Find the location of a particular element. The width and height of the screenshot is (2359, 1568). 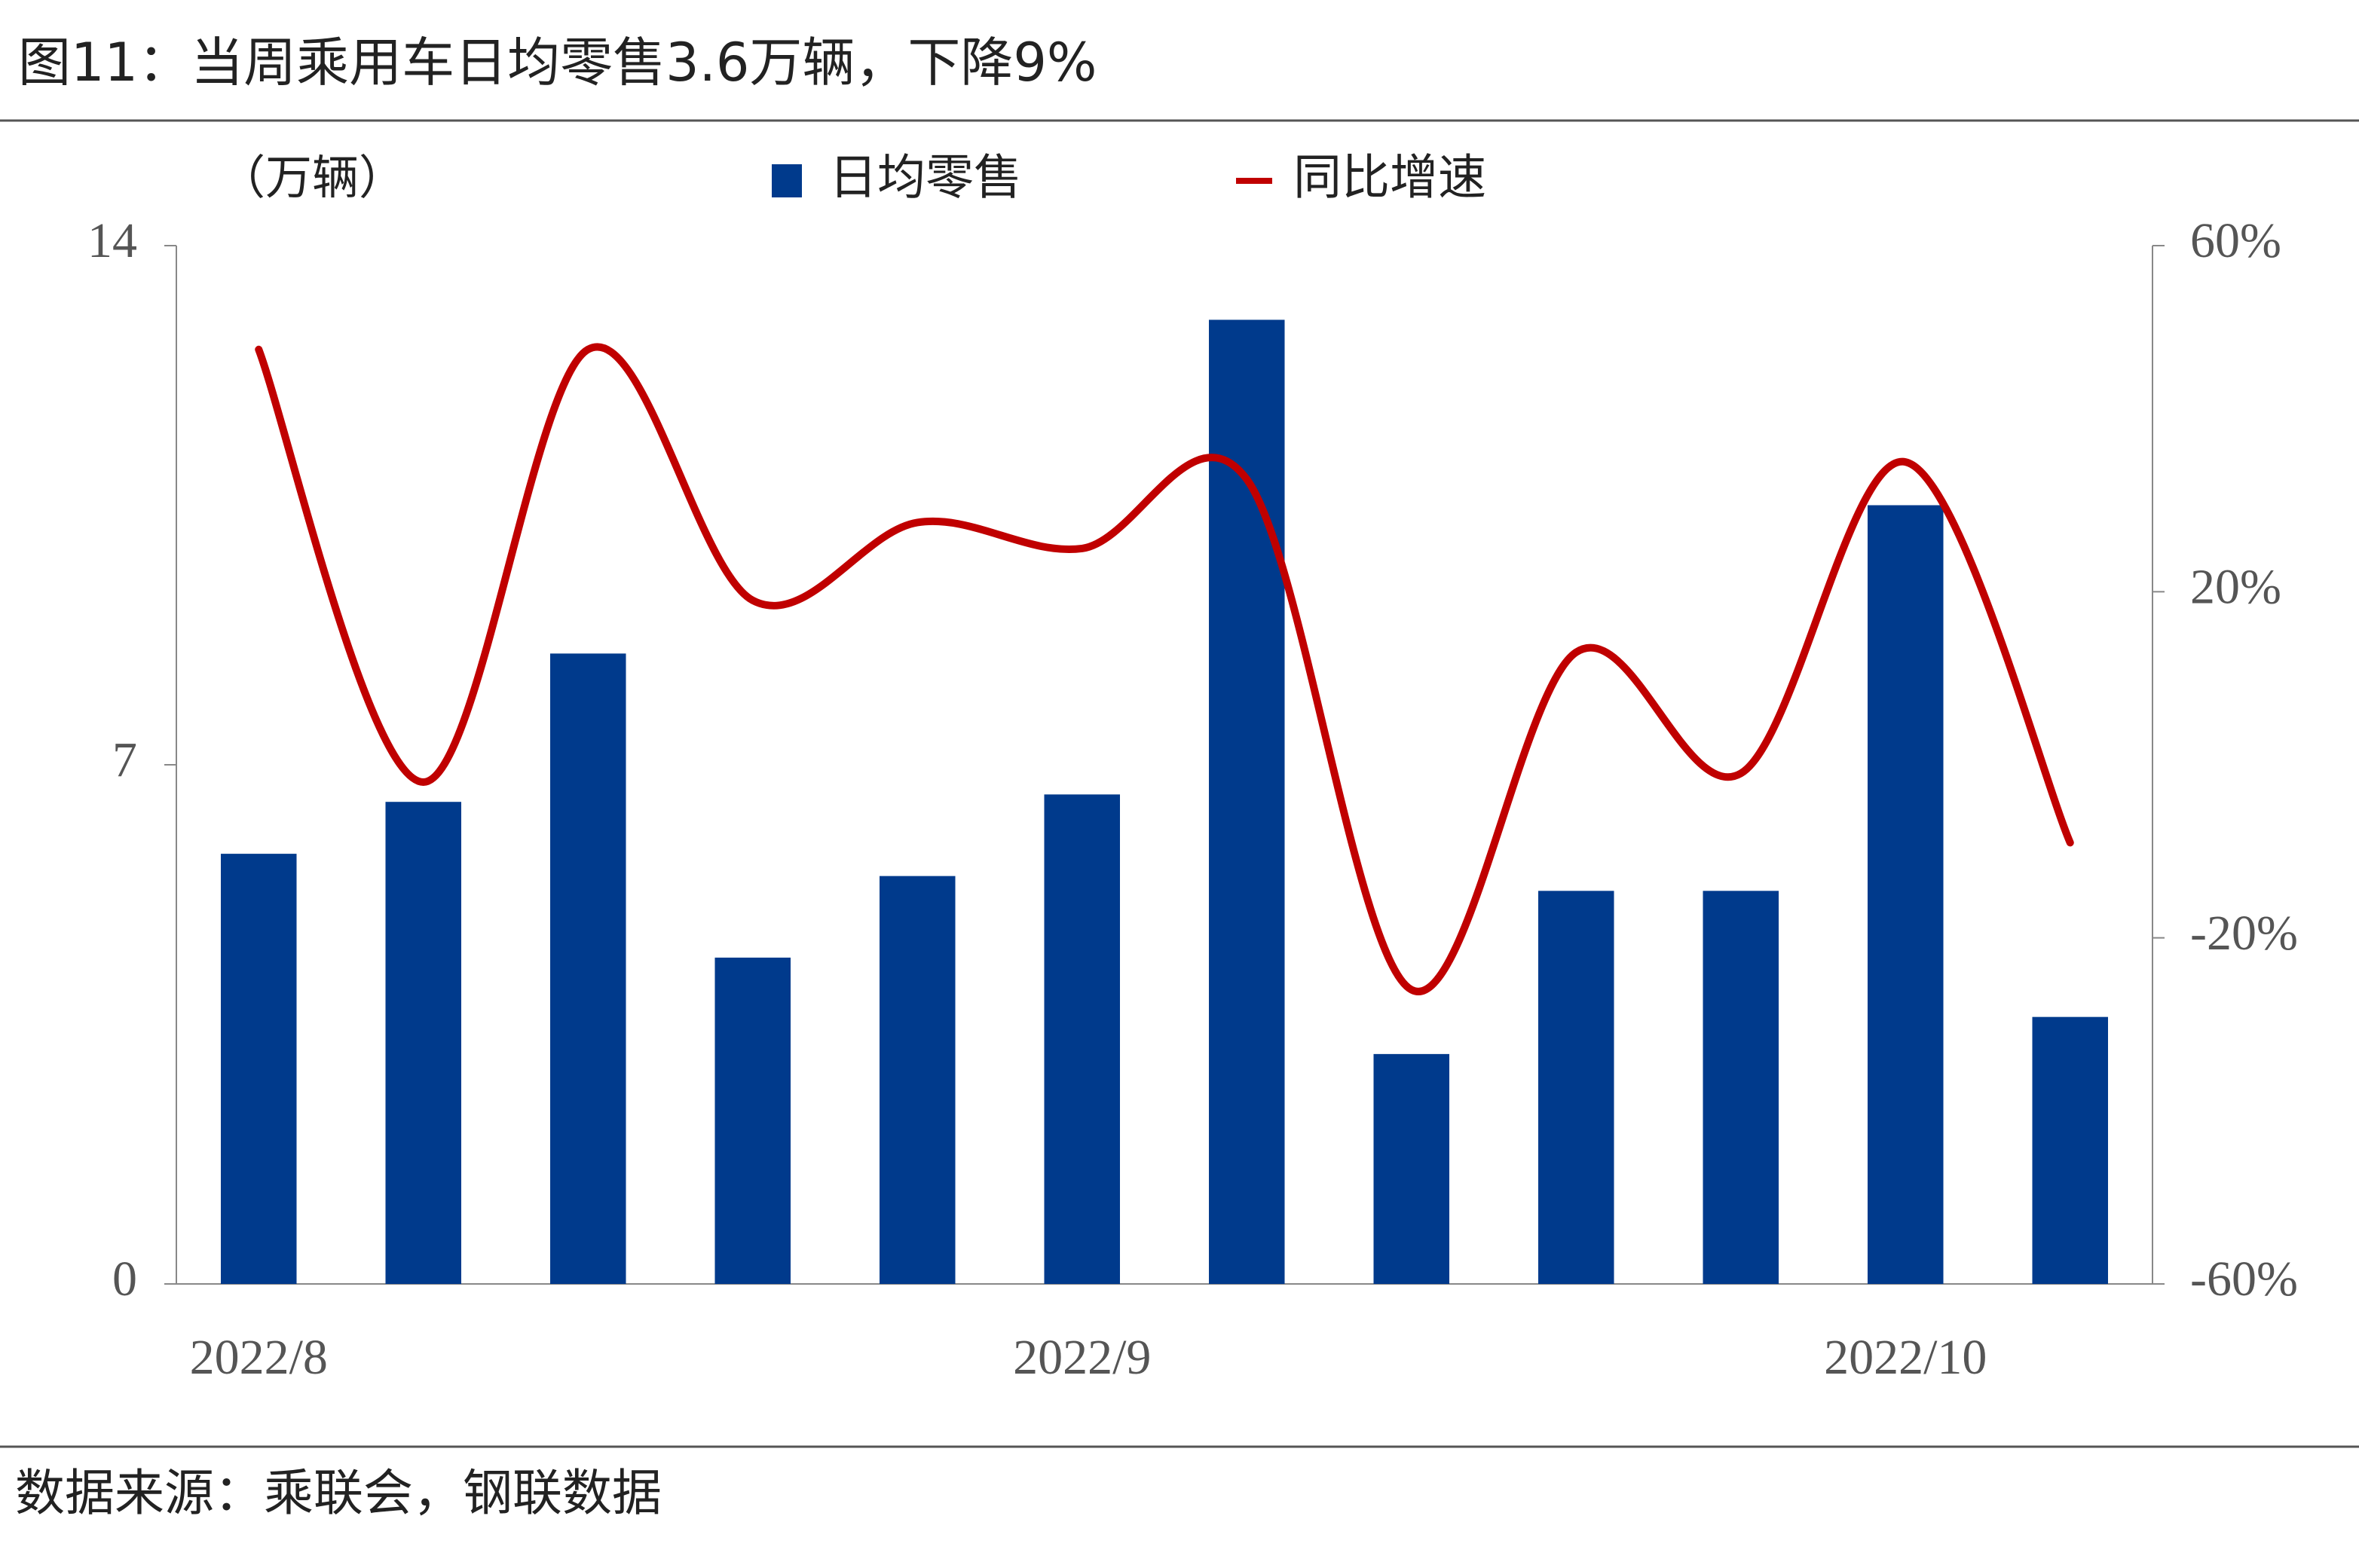

legend-swatch is located at coordinates (787, 180).